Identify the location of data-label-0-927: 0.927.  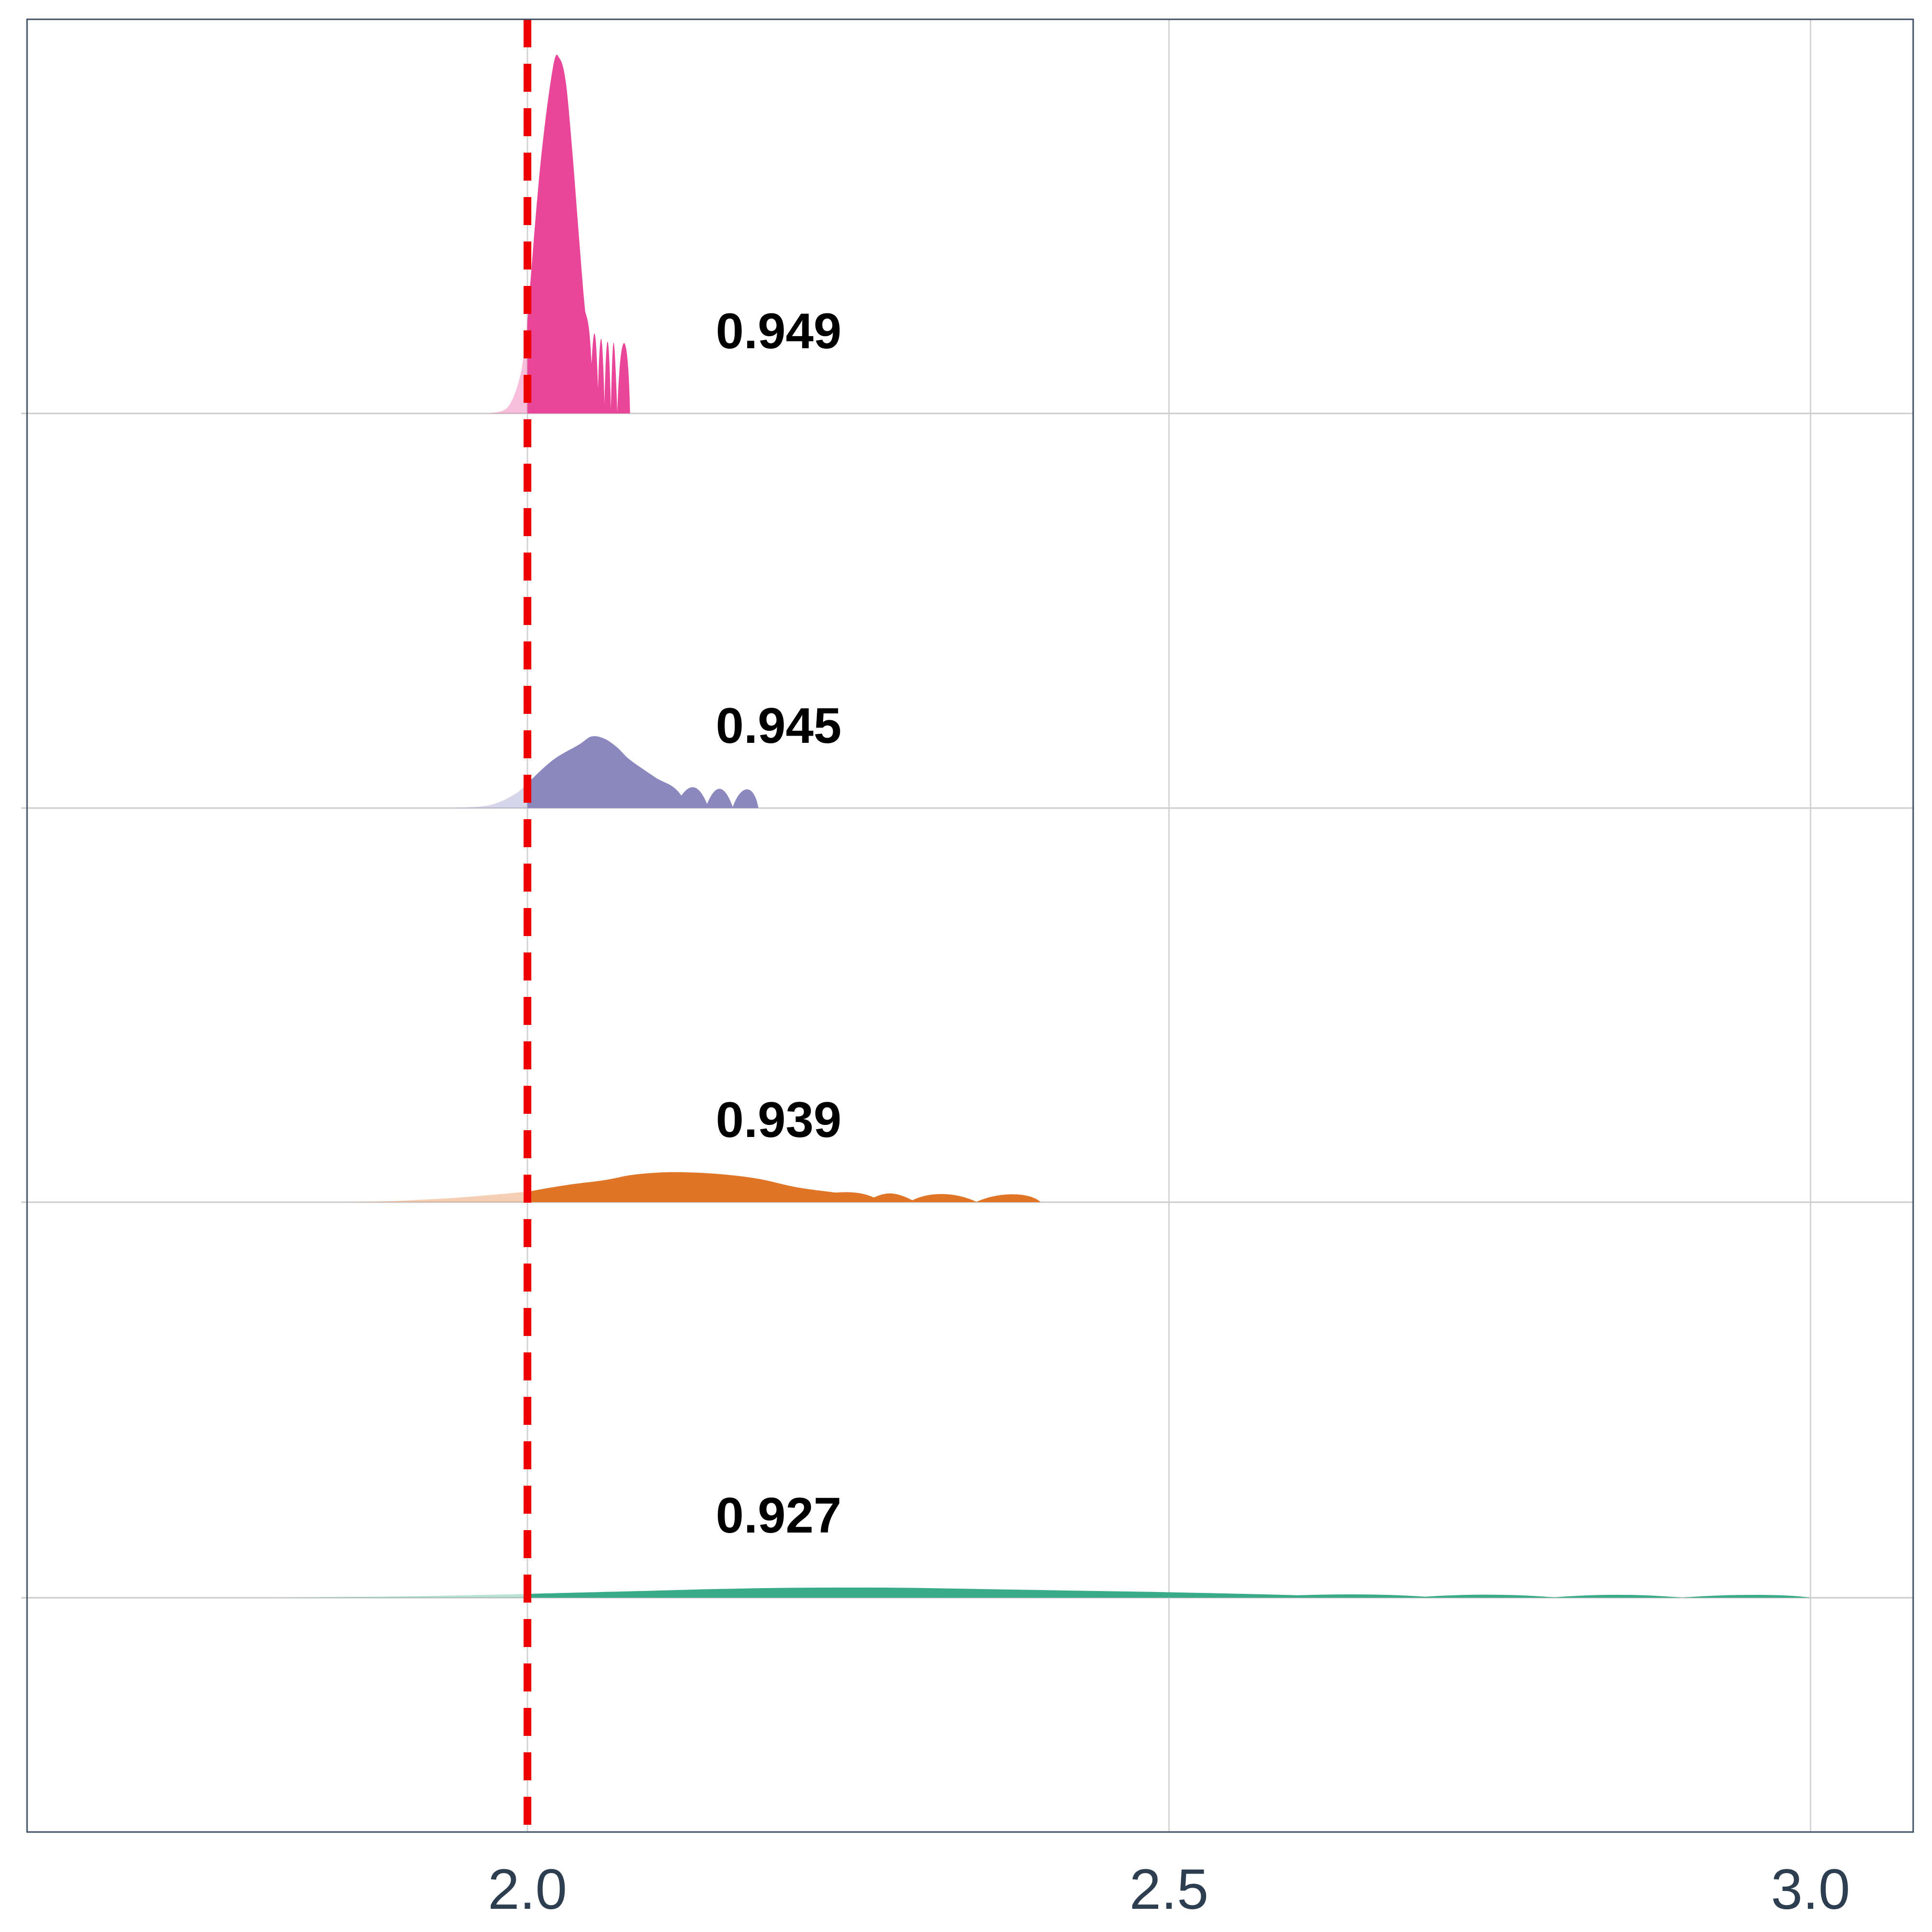
(778, 1516).